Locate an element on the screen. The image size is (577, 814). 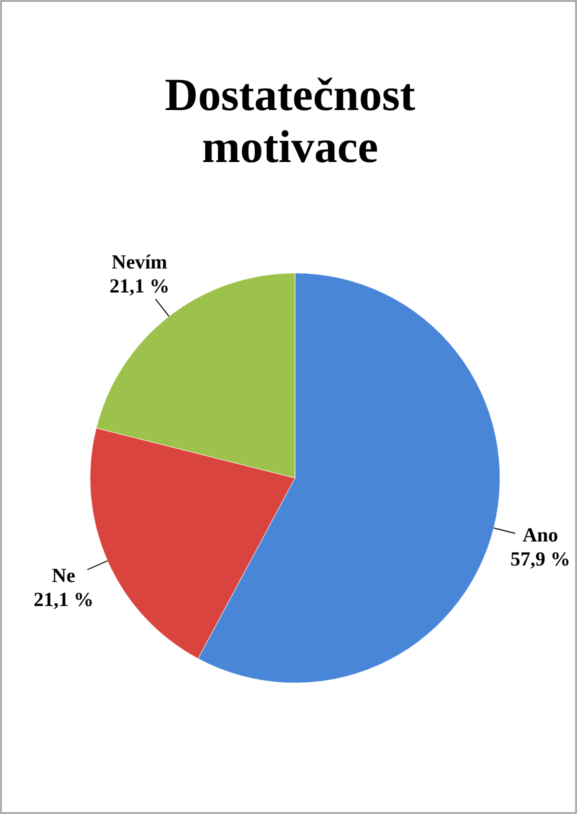
slice-label: Nevím is located at coordinates (140, 262).